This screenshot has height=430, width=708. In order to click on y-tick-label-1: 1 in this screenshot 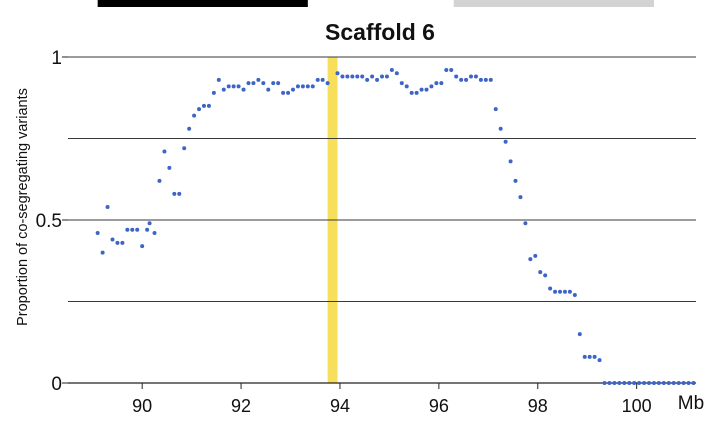, I will do `click(56, 58)`.